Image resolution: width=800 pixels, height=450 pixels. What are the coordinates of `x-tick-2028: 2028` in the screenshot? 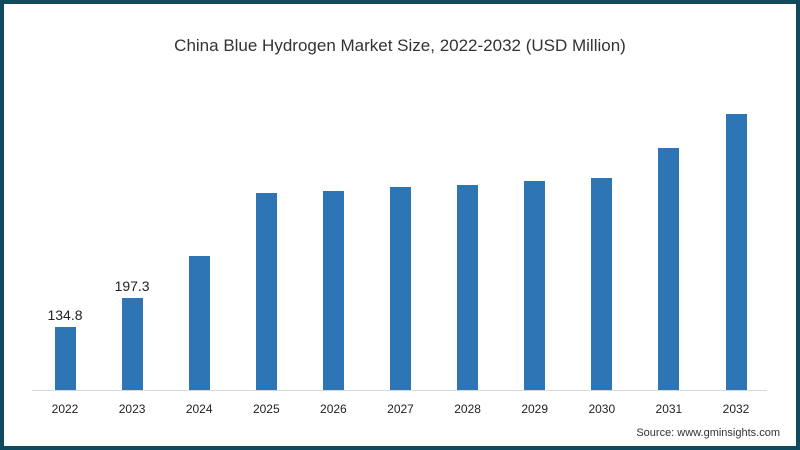 It's located at (467, 409).